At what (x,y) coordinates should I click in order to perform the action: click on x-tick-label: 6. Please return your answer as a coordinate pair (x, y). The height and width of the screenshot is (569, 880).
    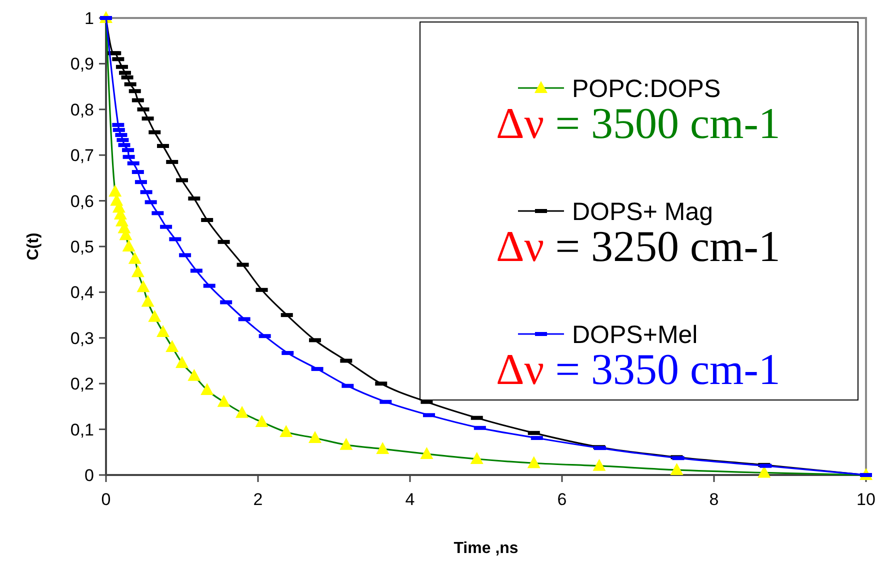
    Looking at the image, I should click on (562, 499).